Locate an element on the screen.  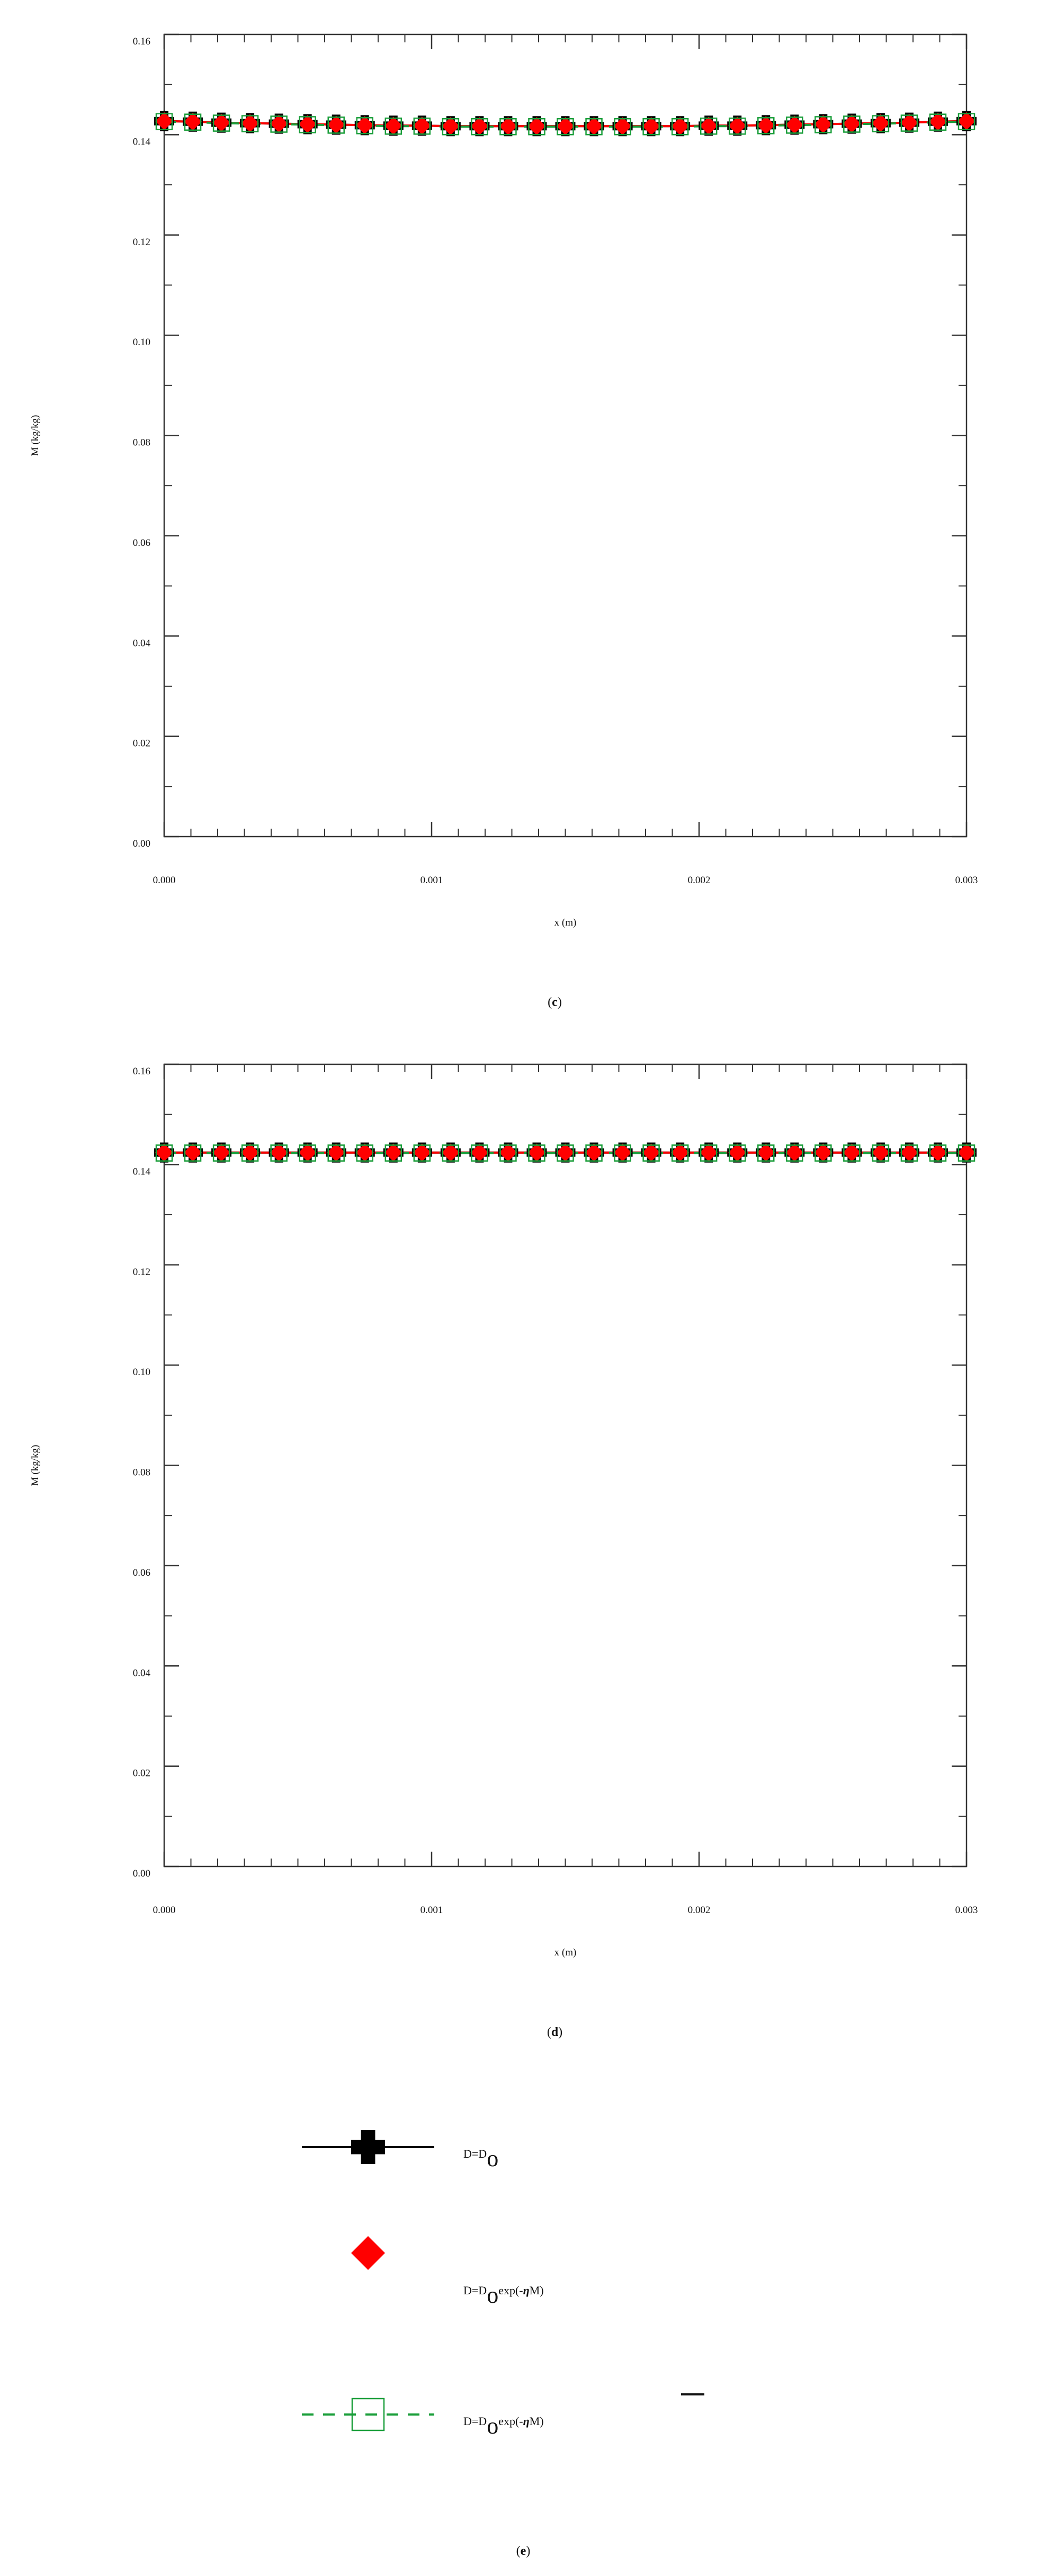
legend: D=D o D=Doexp(-ηM) D=Doexp(-ηM) (e) is located at coordinates (503, 2344).